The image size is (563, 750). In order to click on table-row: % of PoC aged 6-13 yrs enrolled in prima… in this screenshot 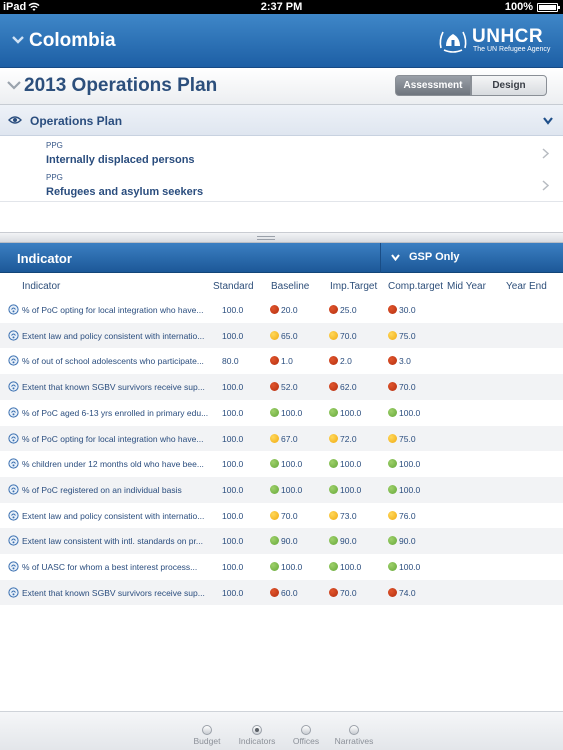, I will do `click(281, 413)`.